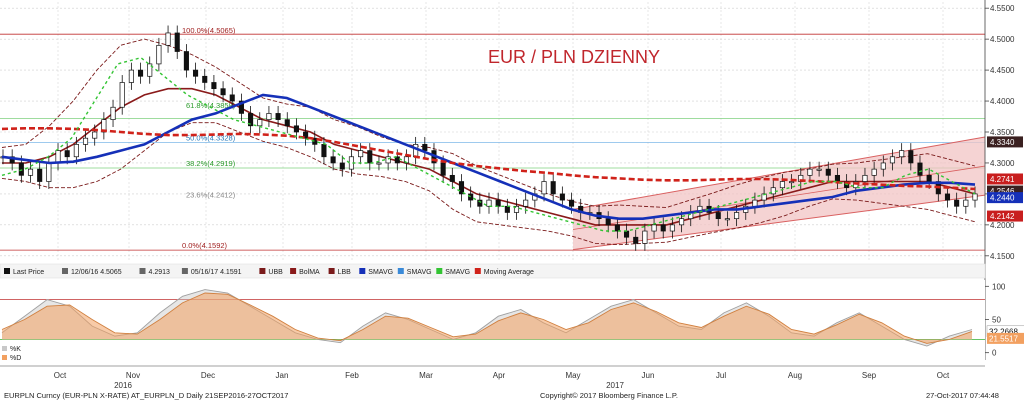 The image size is (1024, 401). Describe the element at coordinates (1002, 225) in the screenshot. I see `y-tick-label: 4.2000` at that location.